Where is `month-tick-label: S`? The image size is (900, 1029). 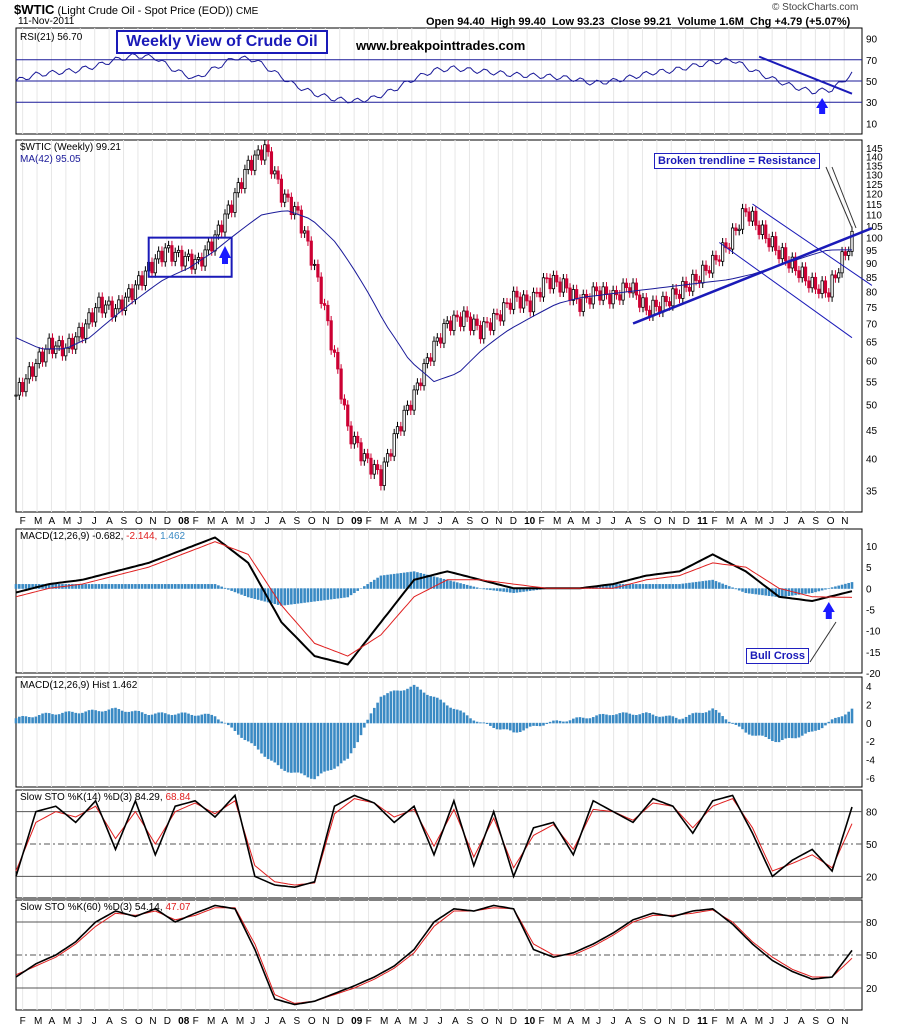 month-tick-label: S is located at coordinates (124, 521).